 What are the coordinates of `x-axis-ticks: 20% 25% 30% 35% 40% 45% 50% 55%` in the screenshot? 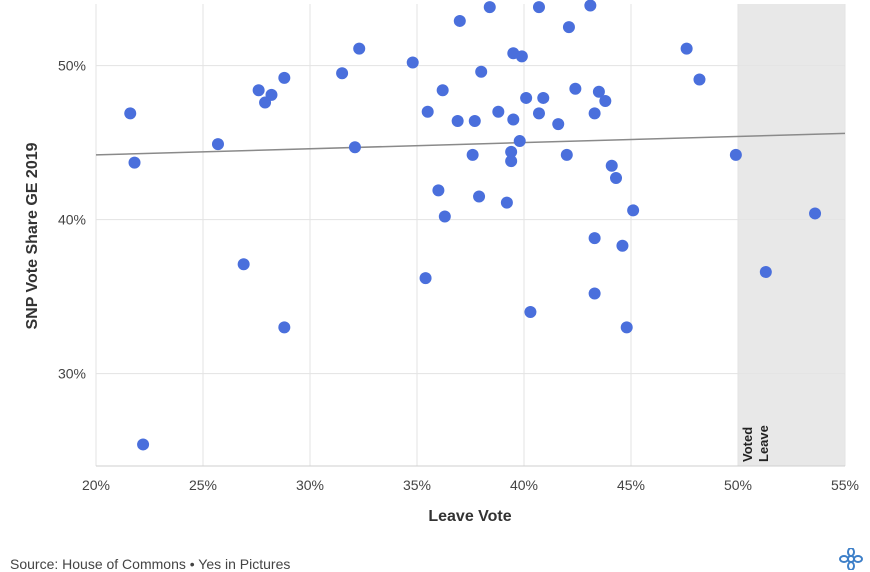 It's located at (470, 485).